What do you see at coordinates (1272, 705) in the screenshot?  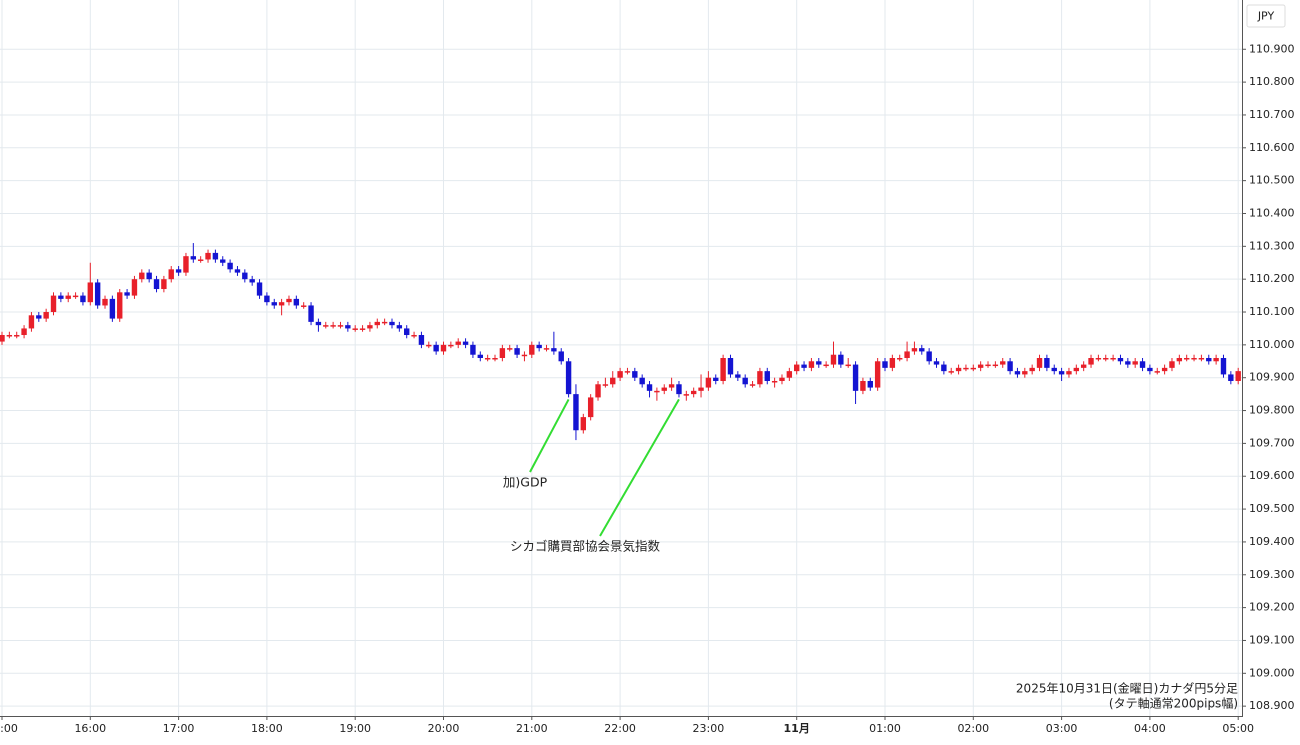 I see `y-tick-label: 108.900` at bounding box center [1272, 705].